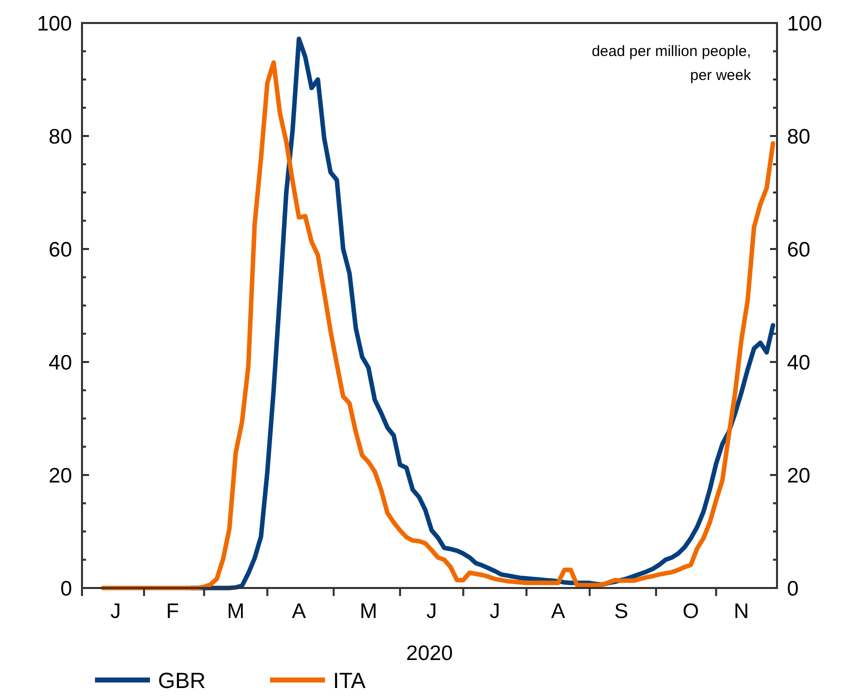 This screenshot has height=699, width=846. I want to click on y2-tick-label: 0, so click(793, 588).